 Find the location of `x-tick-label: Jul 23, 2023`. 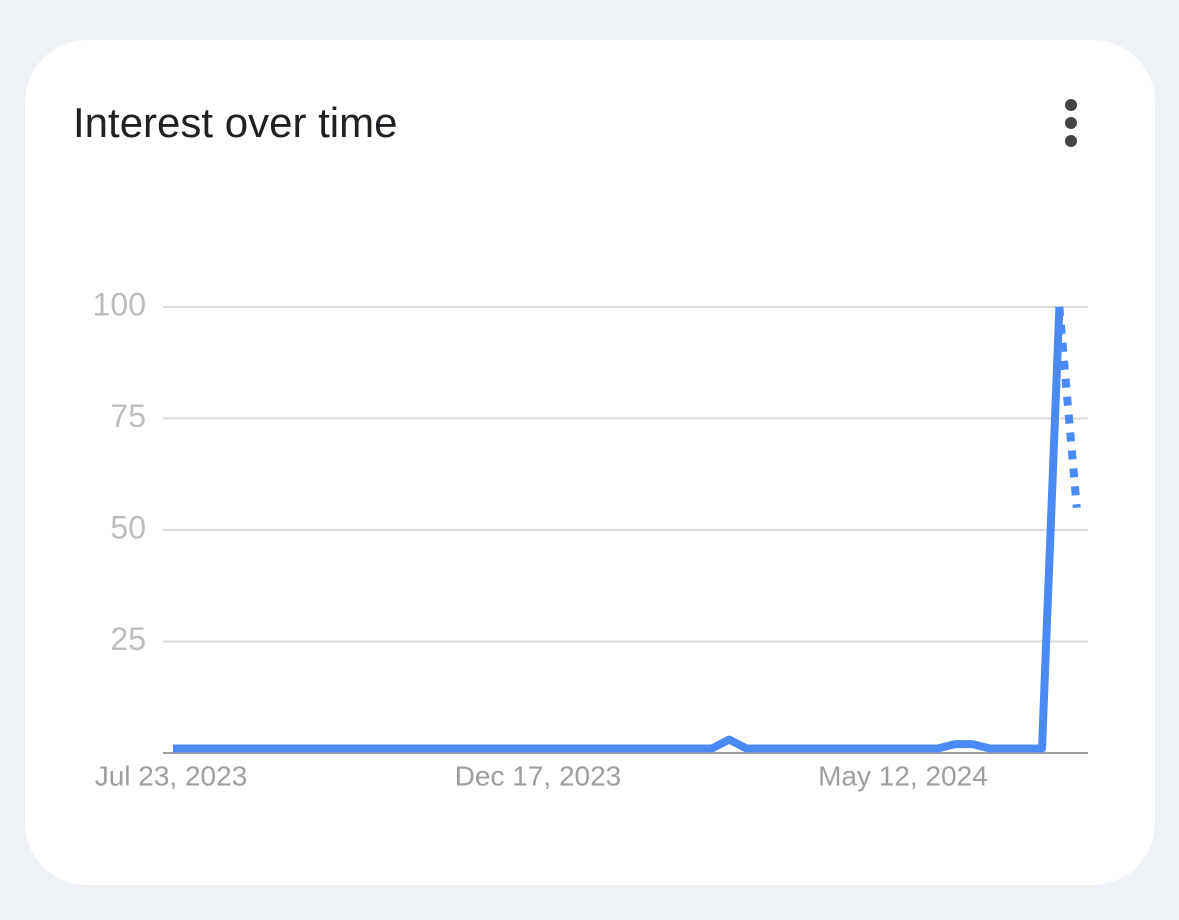

x-tick-label: Jul 23, 2023 is located at coordinates (171, 775).